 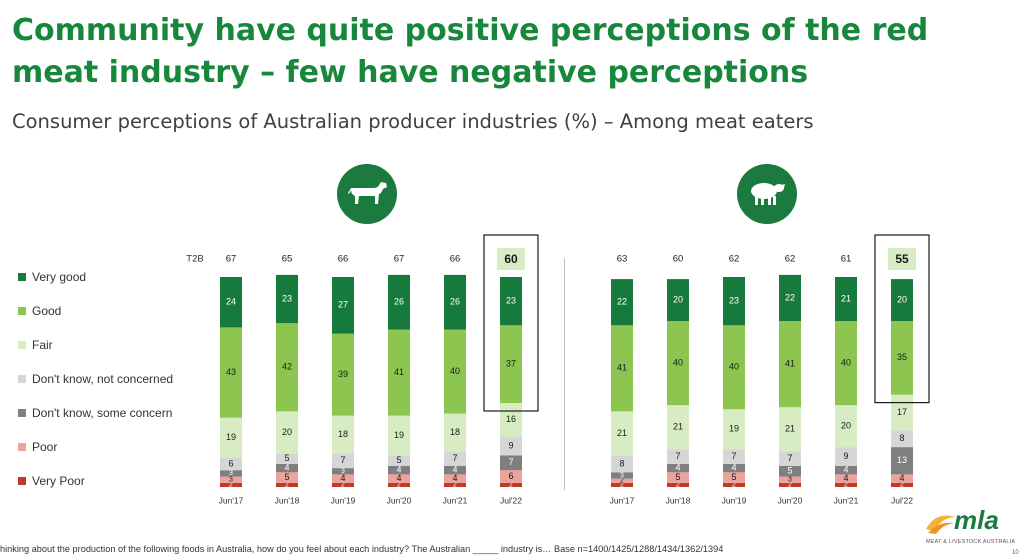 I want to click on data-label: 21, so click(x=846, y=298).